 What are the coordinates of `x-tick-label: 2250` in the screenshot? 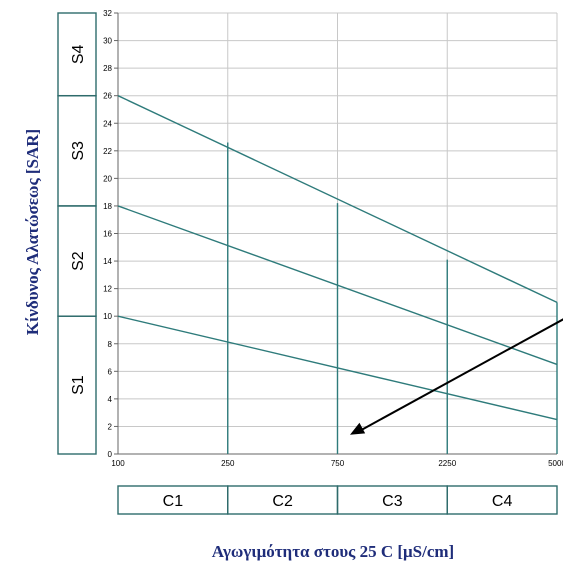 It's located at (447, 463).